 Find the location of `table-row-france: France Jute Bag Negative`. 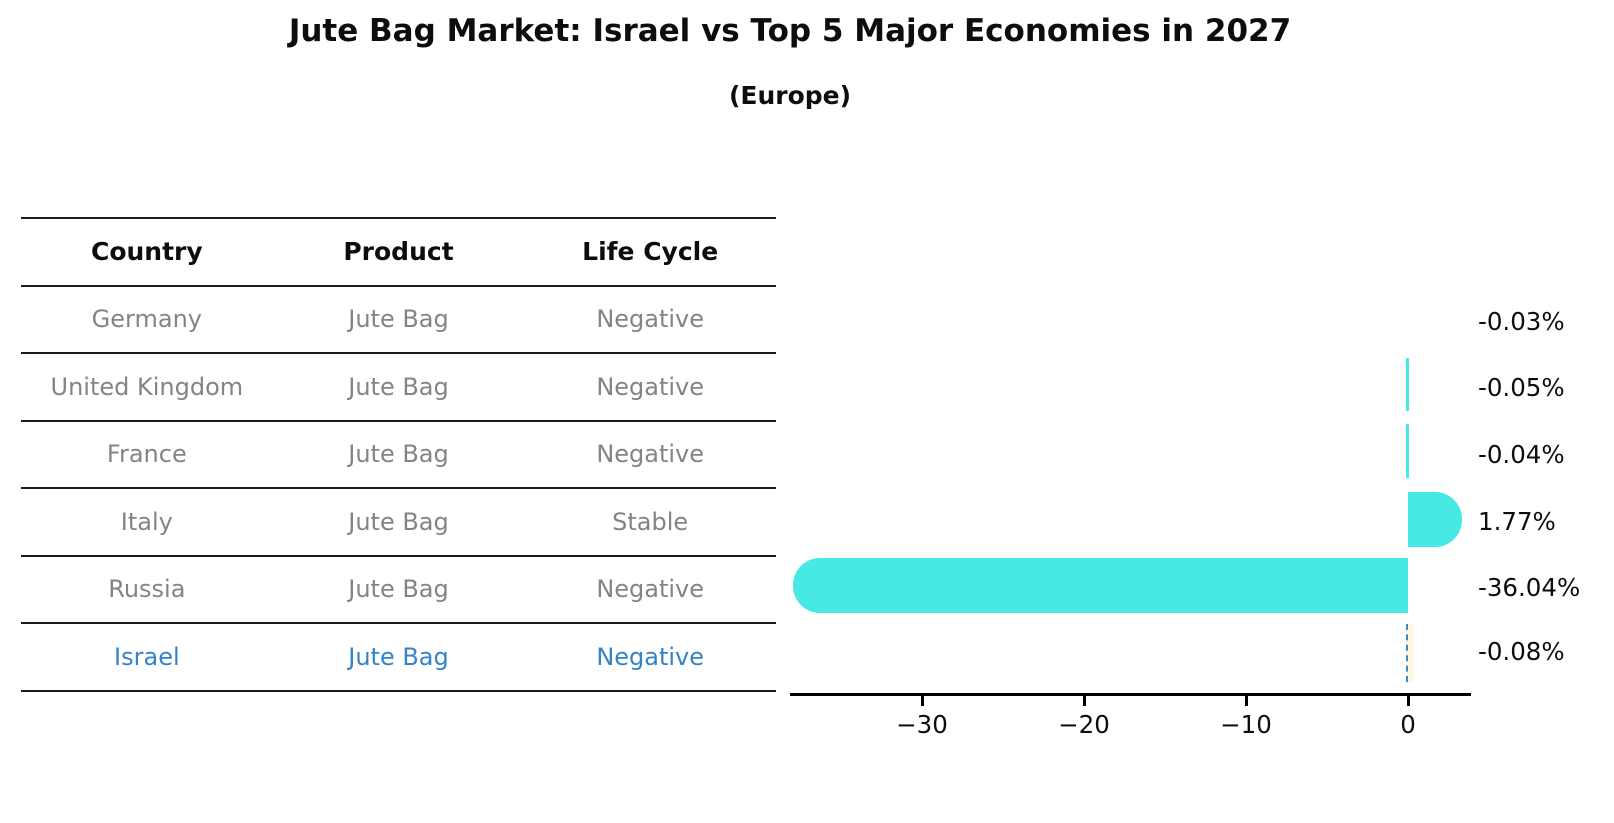

table-row-france: France Jute Bag Negative is located at coordinates (398, 453).